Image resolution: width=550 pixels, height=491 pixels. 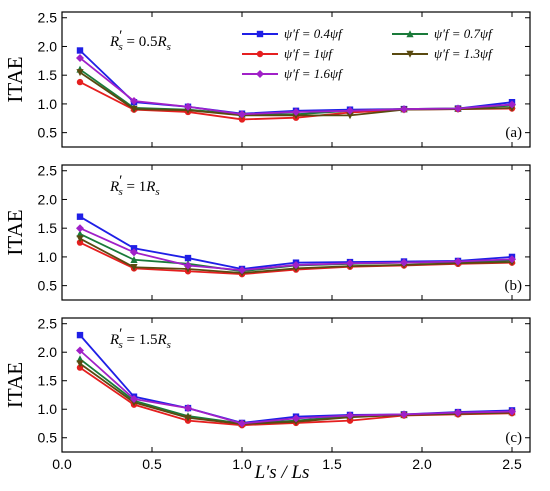 I want to click on x-axis-label: L′s / Ls, so click(x=282, y=472).